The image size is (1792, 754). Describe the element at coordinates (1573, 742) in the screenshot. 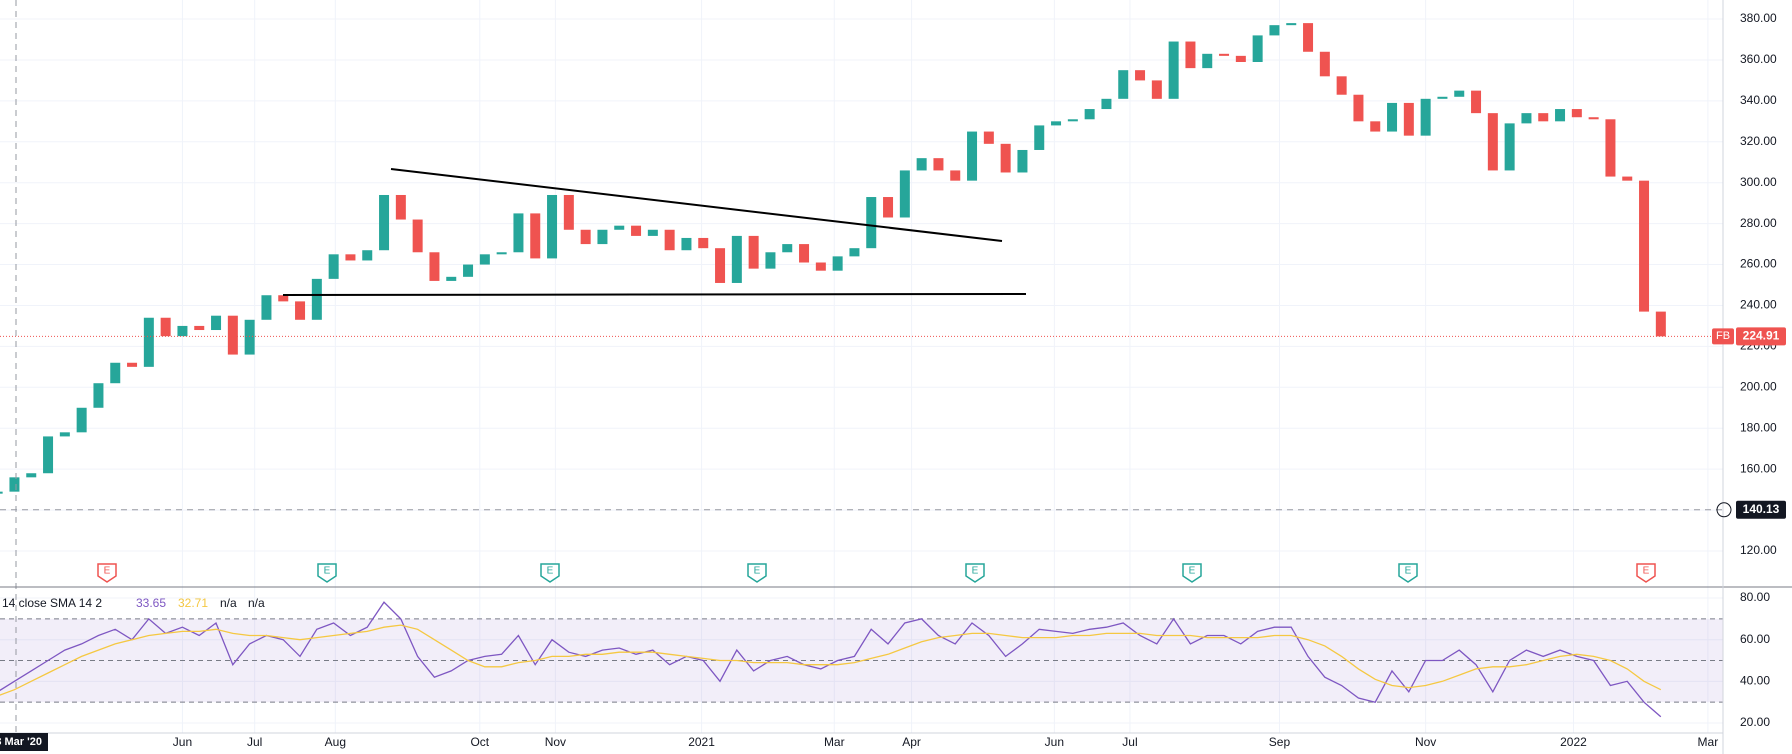

I see `x-tick-label: 2022` at that location.